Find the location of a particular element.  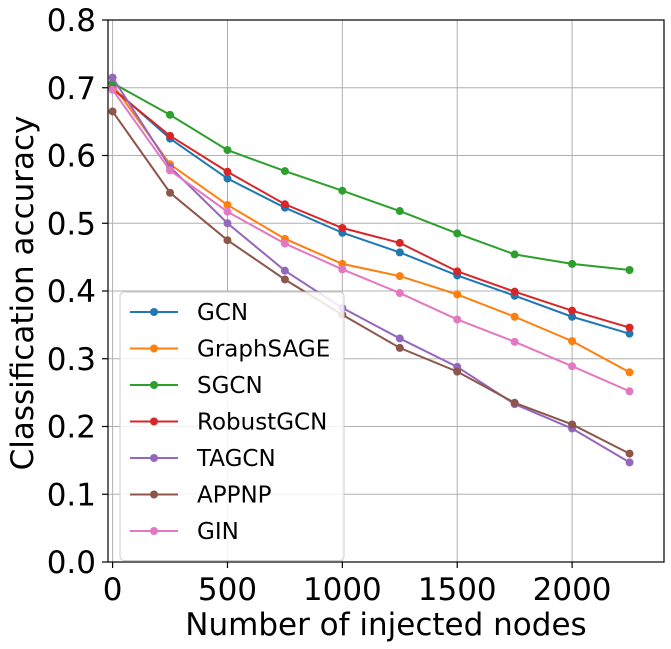

legend-label: APPNP is located at coordinates (234, 496).